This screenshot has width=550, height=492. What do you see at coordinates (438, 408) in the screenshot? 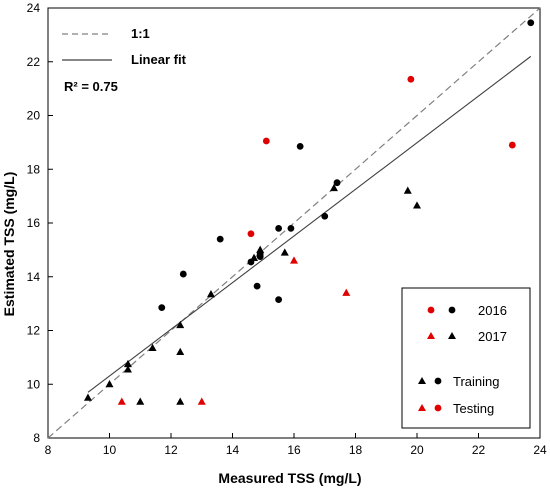
I see `legend-testing-circle` at bounding box center [438, 408].